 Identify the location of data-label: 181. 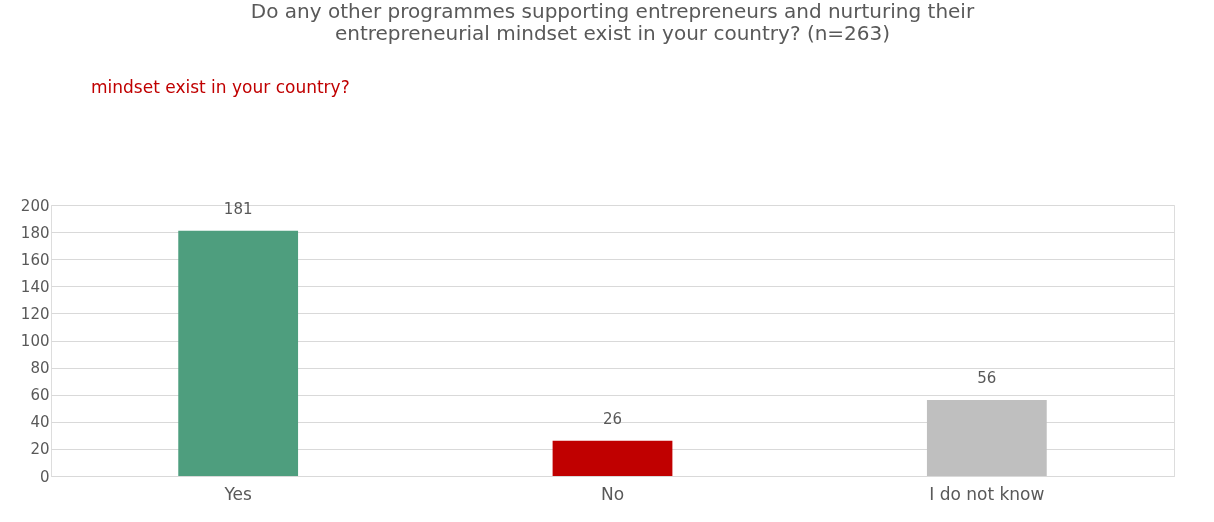
(238, 208).